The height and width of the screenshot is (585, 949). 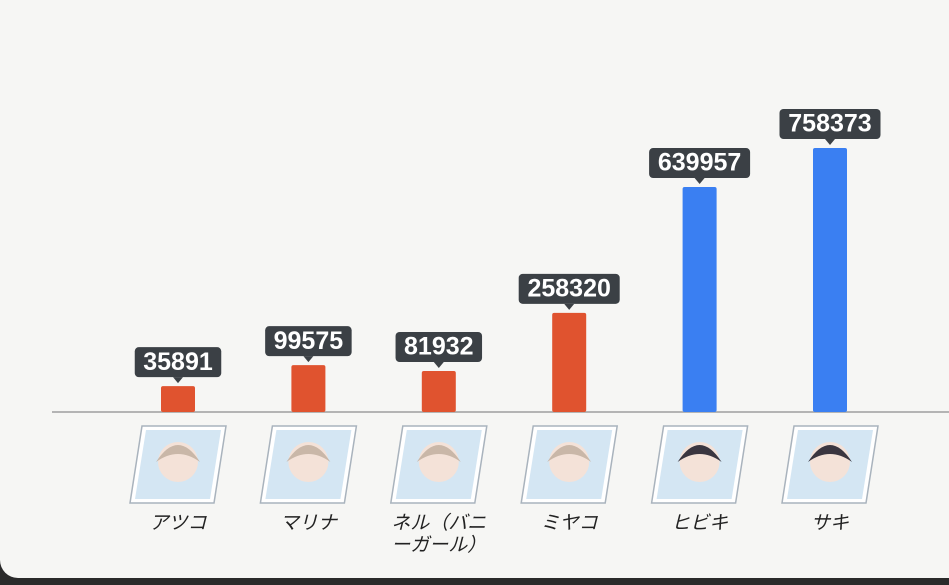 I want to click on category-label: ネル（バニーガール）, so click(x=439, y=534).